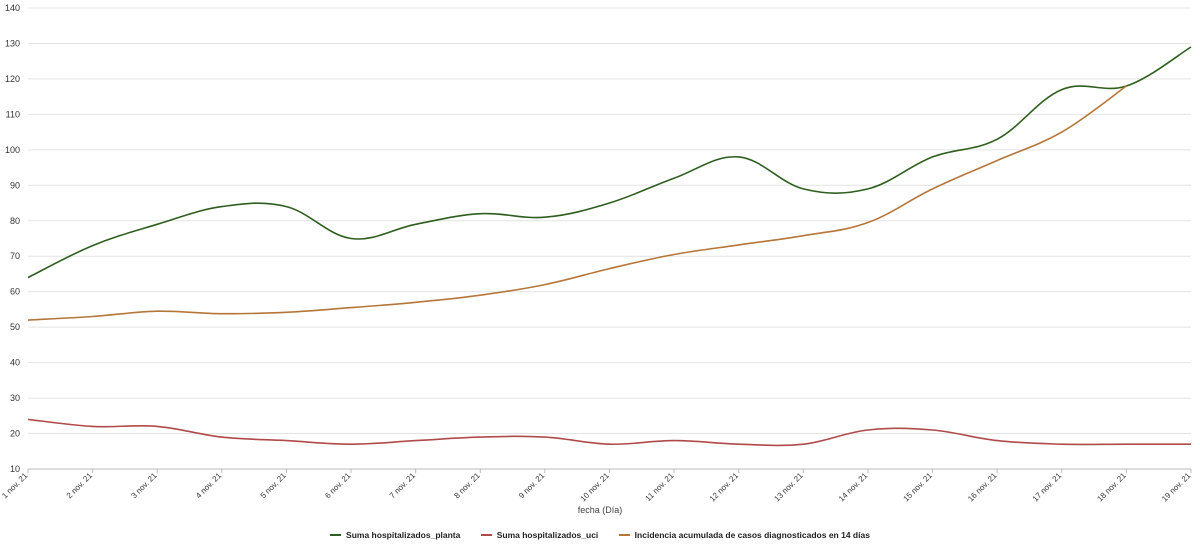 The image size is (1200, 553). Describe the element at coordinates (144, 486) in the screenshot. I see `x-tick-label: 3 nov. 21` at that location.